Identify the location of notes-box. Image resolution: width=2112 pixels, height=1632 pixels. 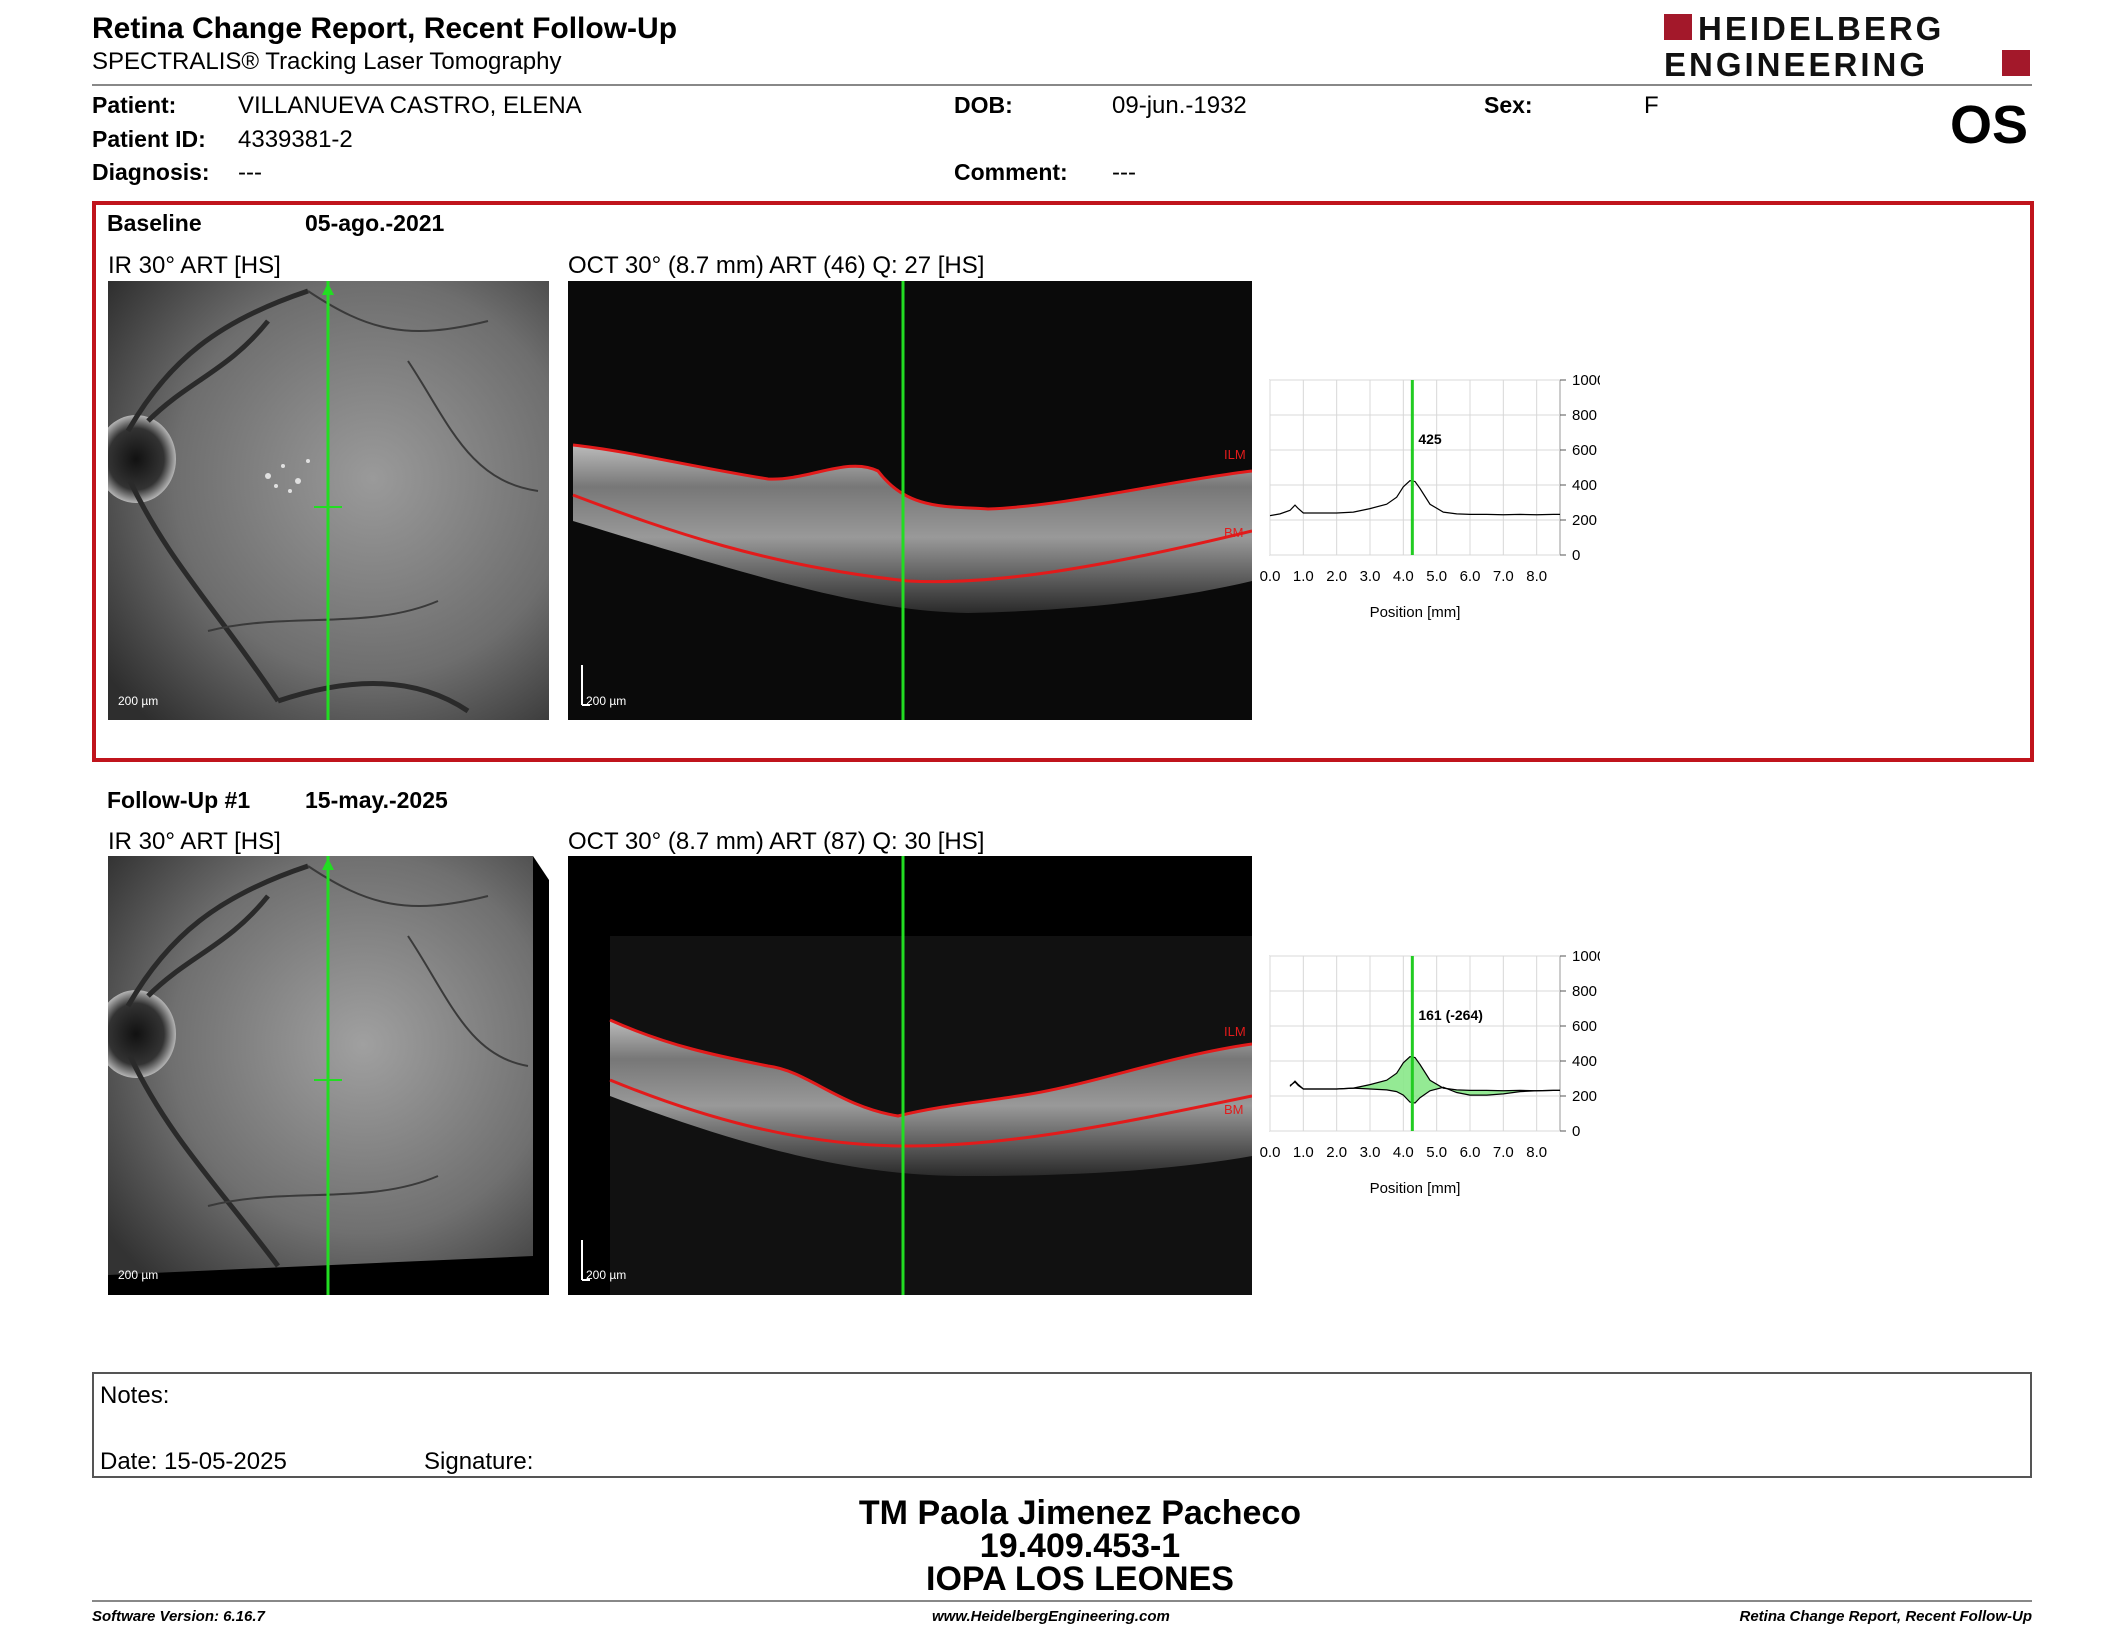
(1062, 1425).